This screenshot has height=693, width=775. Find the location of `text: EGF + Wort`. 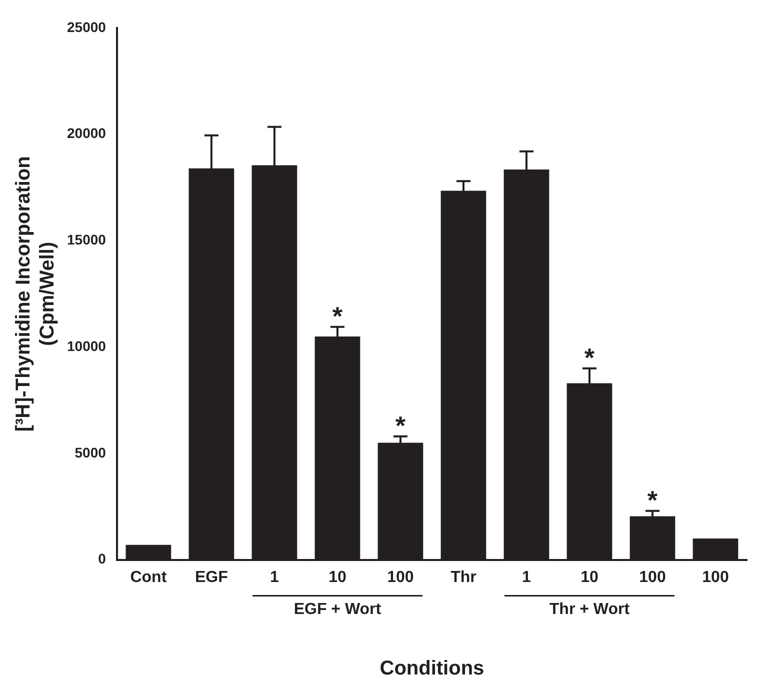

text: EGF + Wort is located at coordinates (338, 609).